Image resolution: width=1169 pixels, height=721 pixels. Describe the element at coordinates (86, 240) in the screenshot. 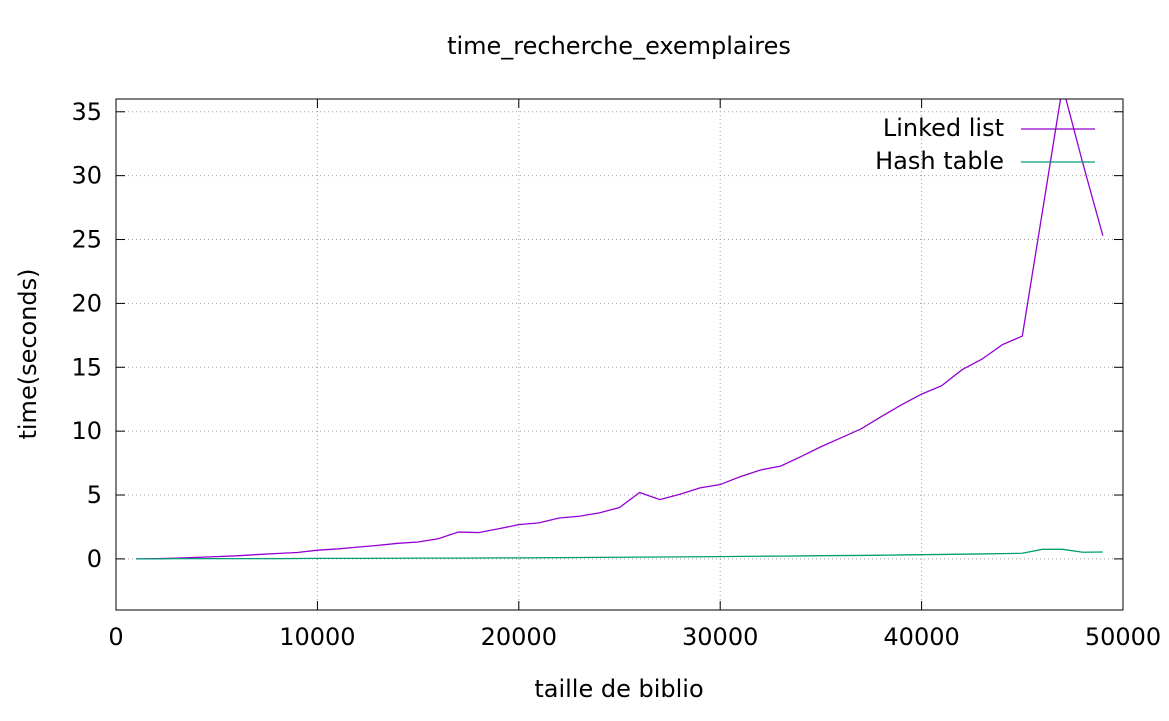

I see `y-tick-label: 25` at that location.